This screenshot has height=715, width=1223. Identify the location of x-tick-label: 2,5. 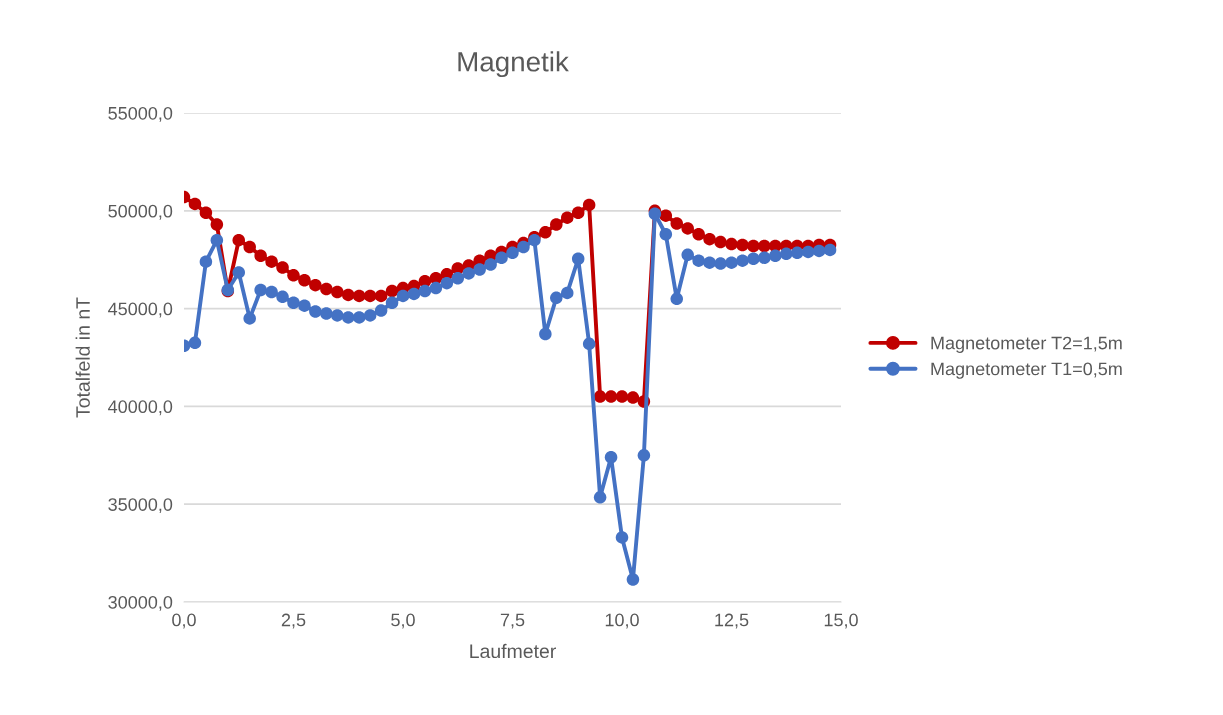
(293, 621).